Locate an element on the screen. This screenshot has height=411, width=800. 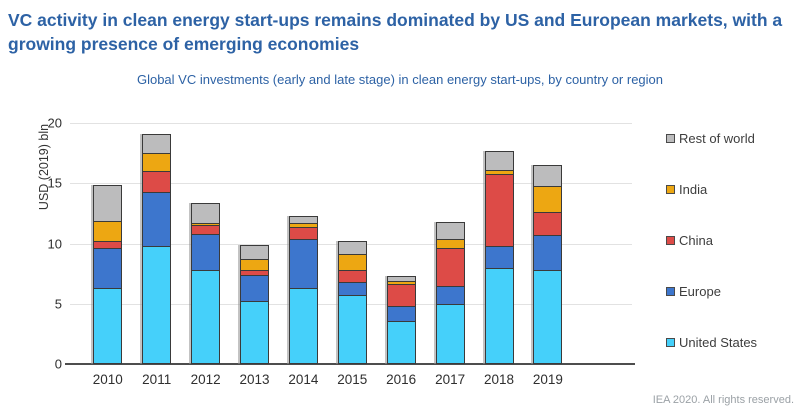
x-tick-label-2018: 2018 is located at coordinates (499, 379).